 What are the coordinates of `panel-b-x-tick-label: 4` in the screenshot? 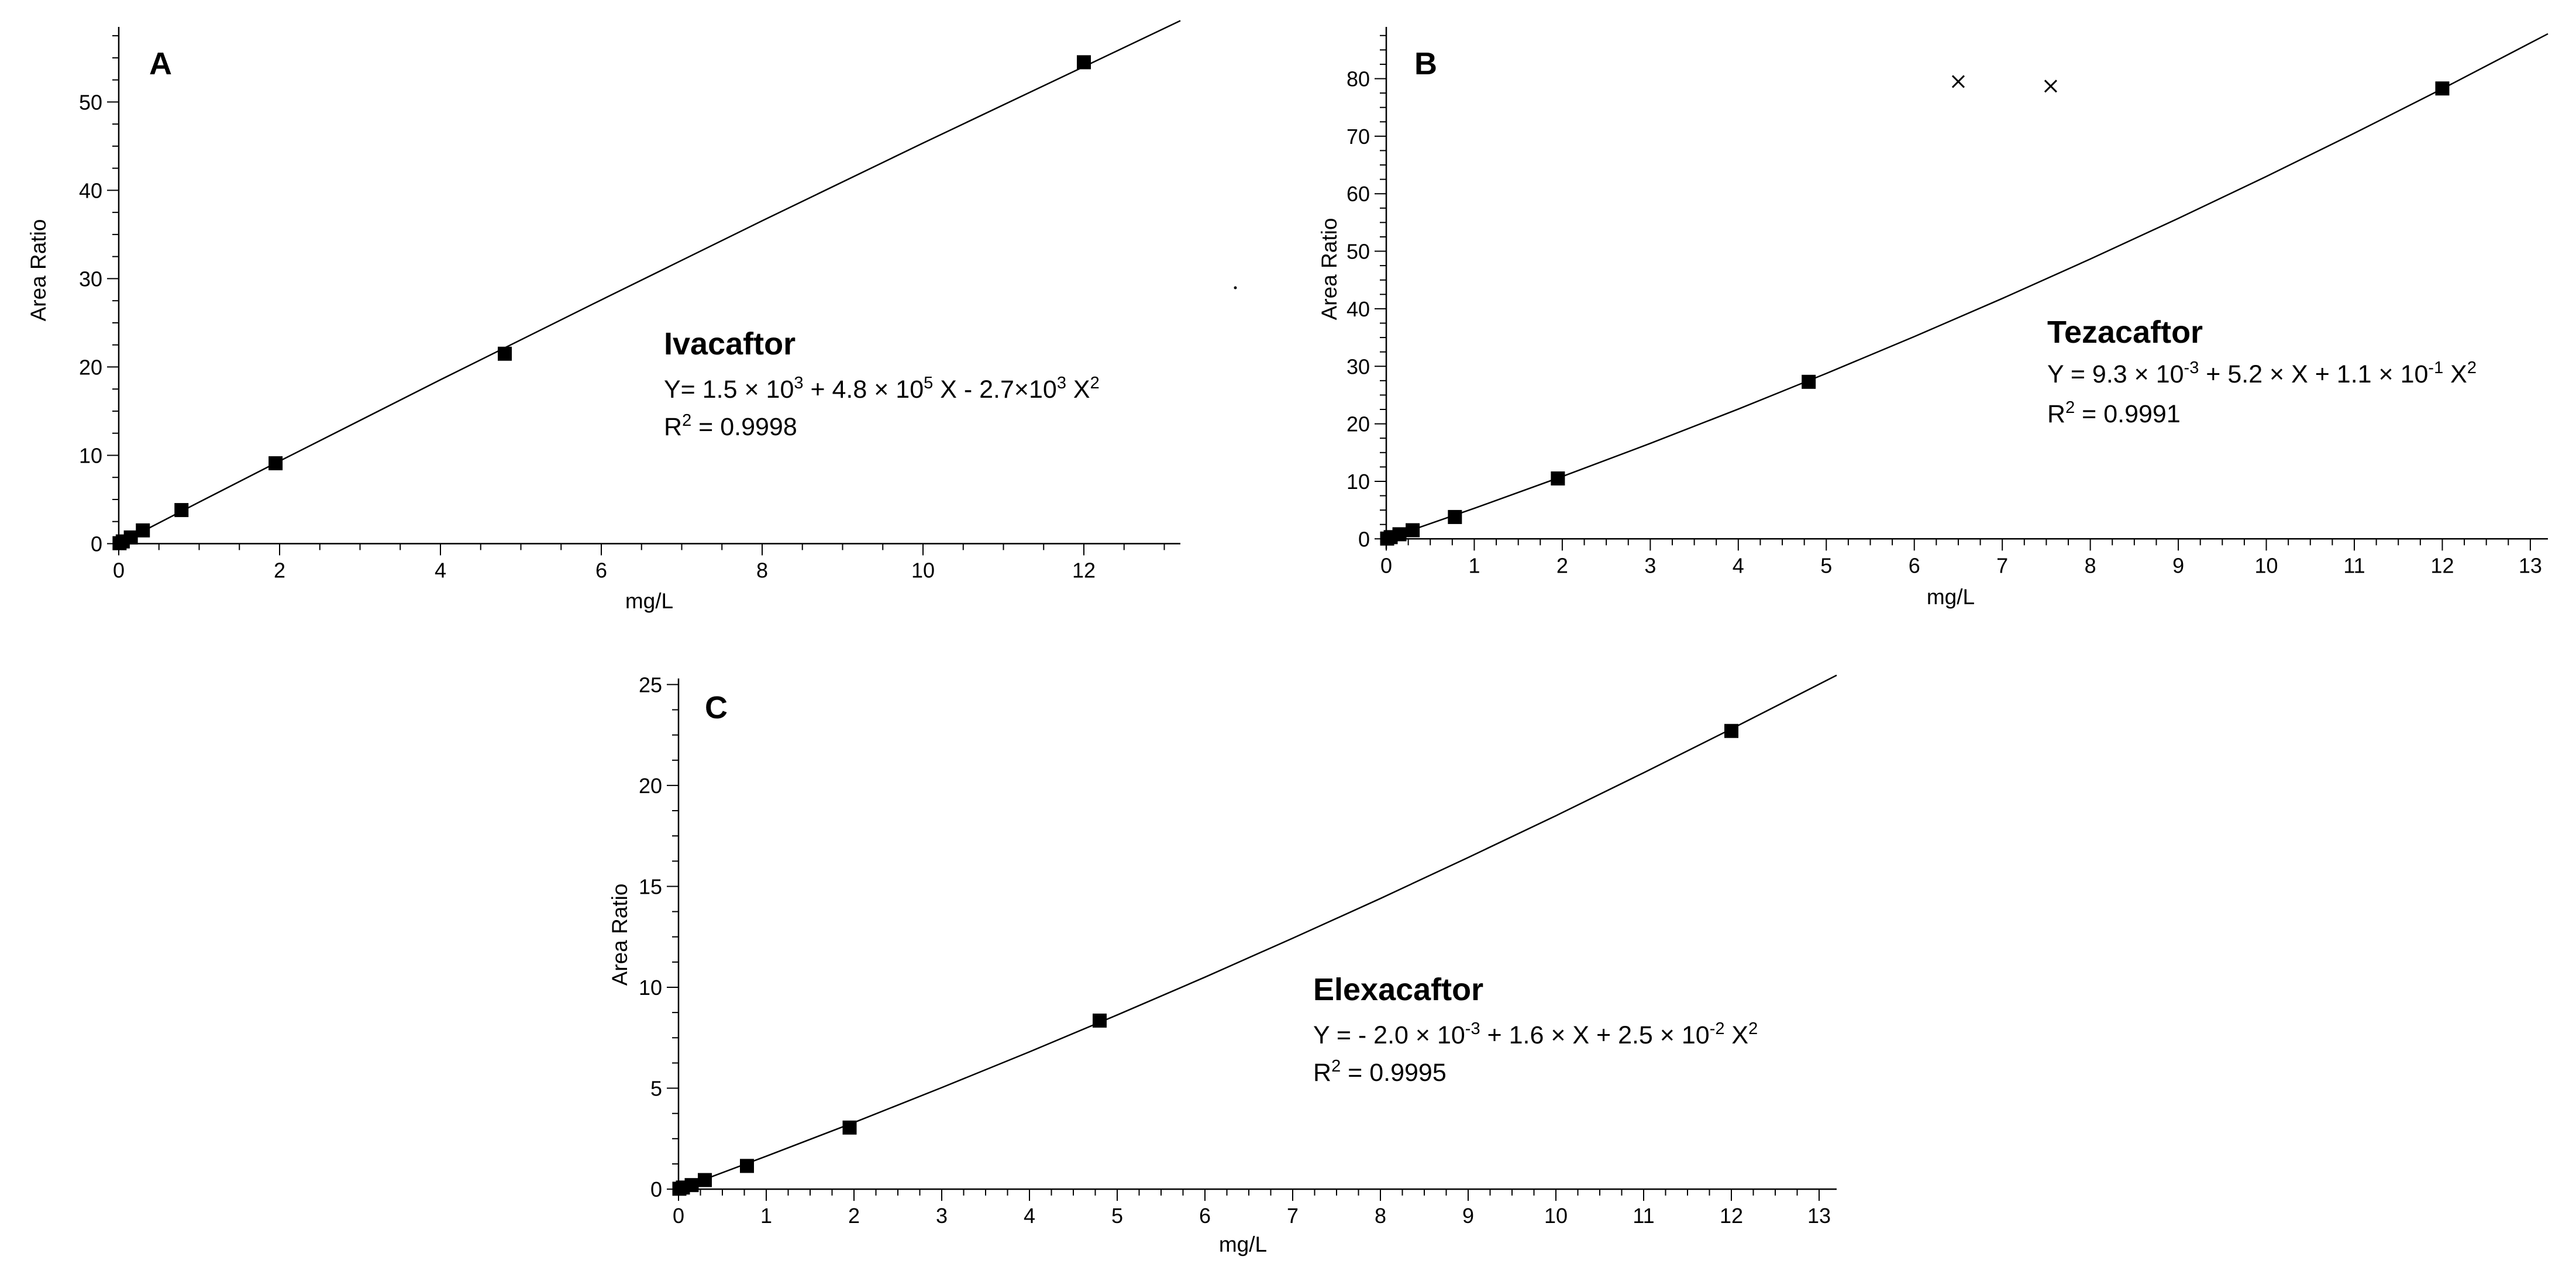 It's located at (1738, 565).